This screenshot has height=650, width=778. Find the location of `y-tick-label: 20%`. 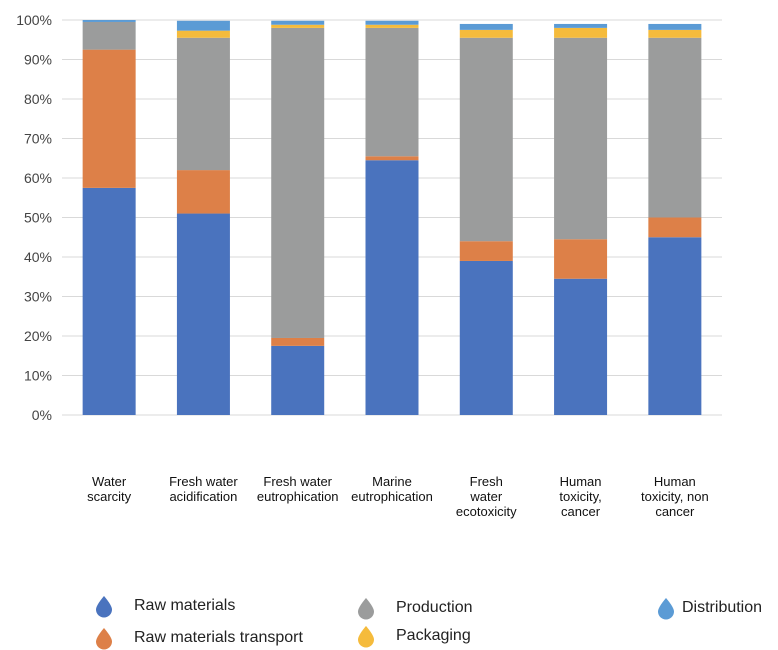

y-tick-label: 20% is located at coordinates (38, 336).